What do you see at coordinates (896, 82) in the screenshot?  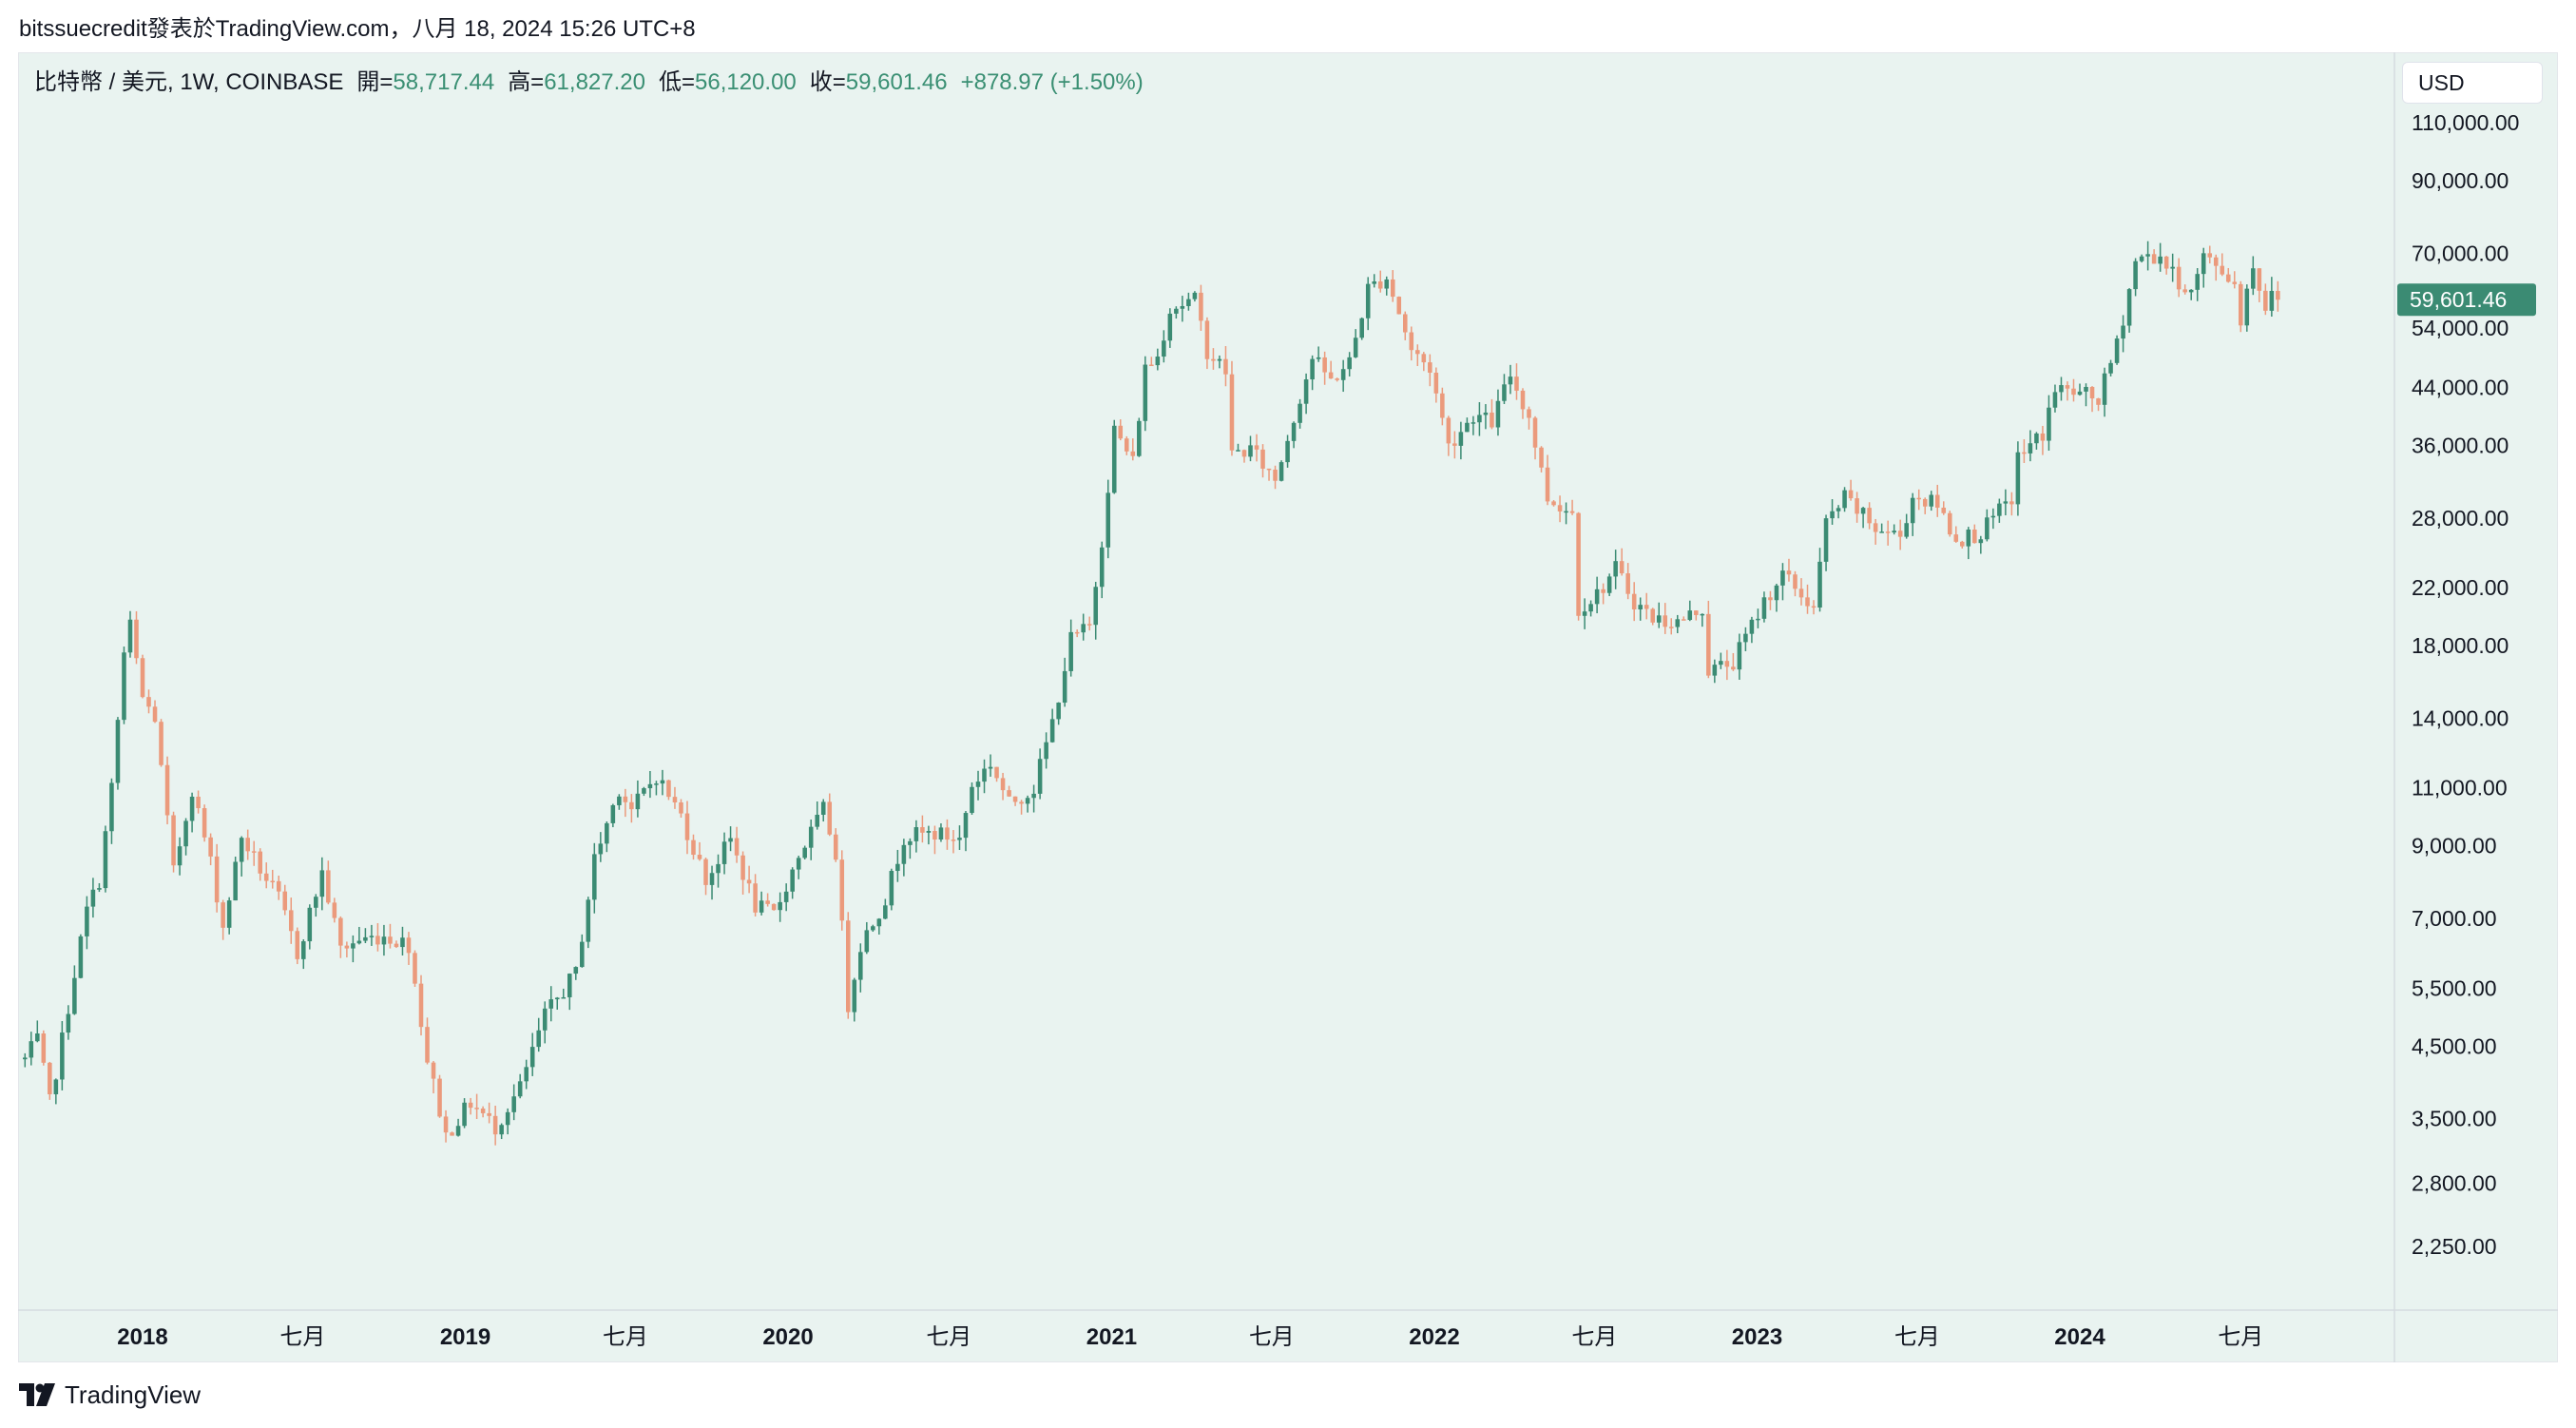 I see `legend-close-value: 59,601.46` at bounding box center [896, 82].